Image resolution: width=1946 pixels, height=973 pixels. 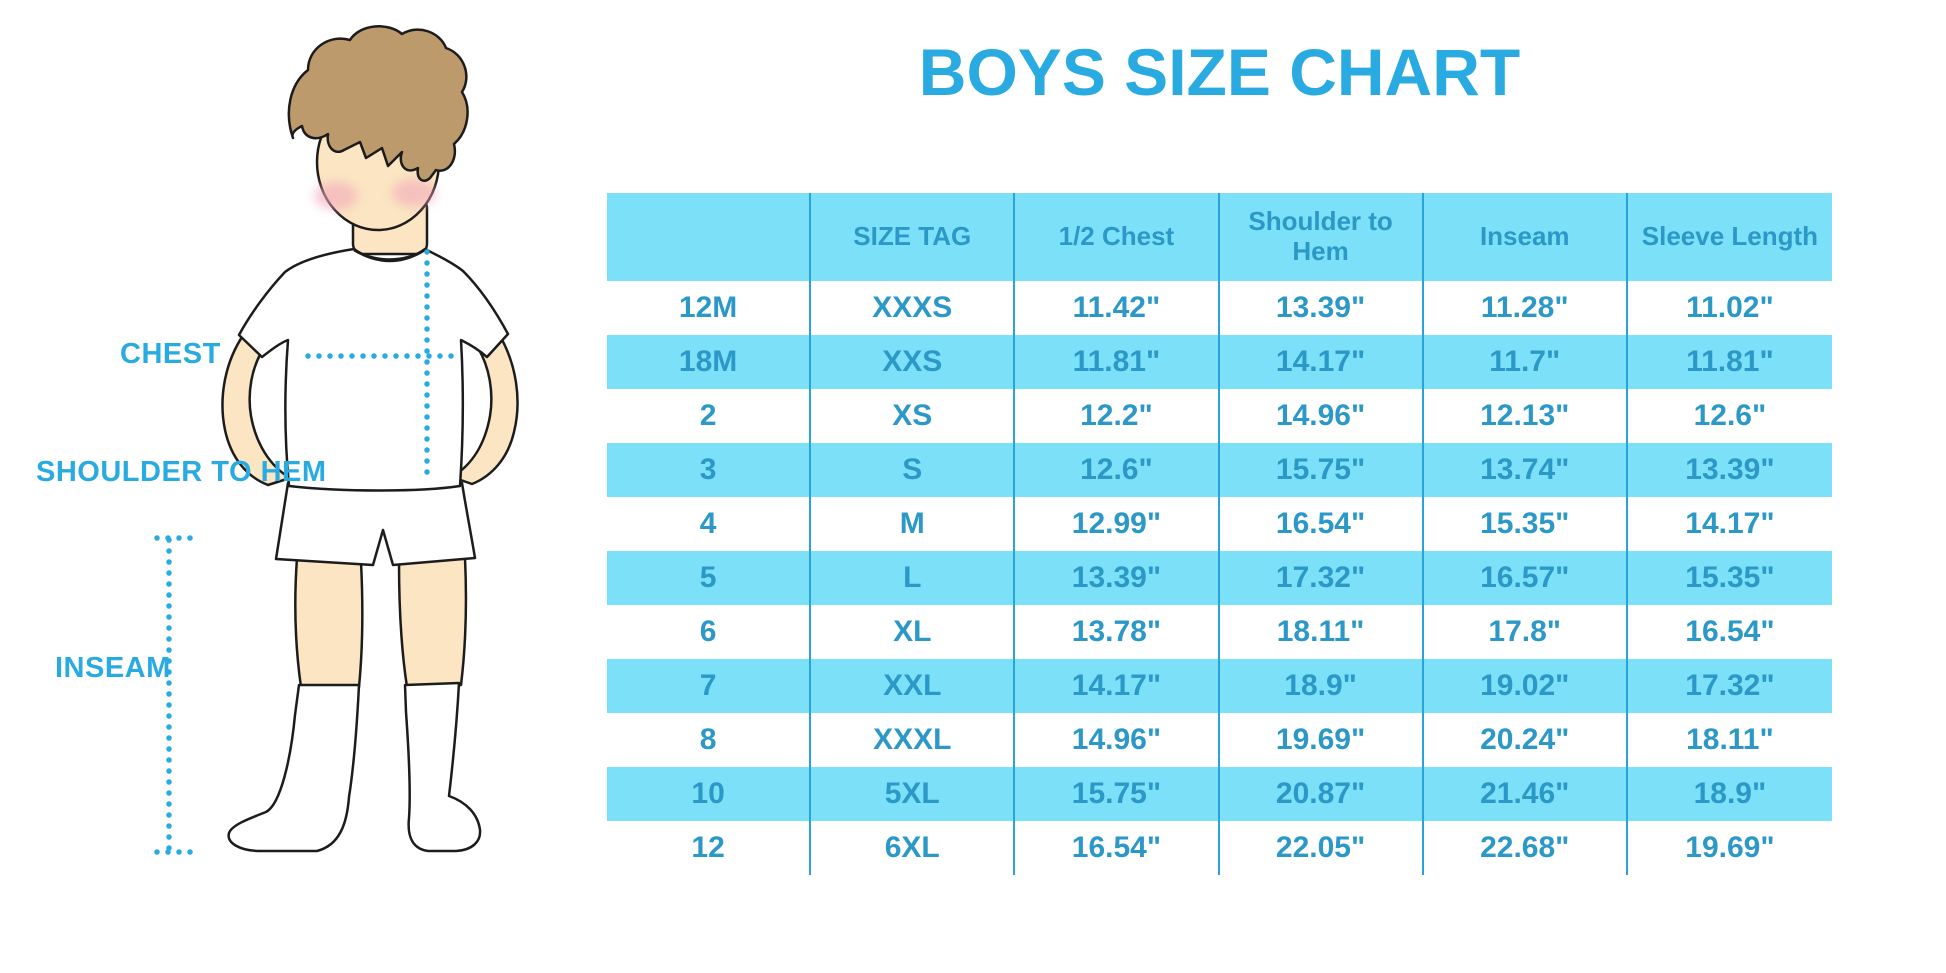 I want to click on column-header: Inseam, so click(x=1526, y=237).